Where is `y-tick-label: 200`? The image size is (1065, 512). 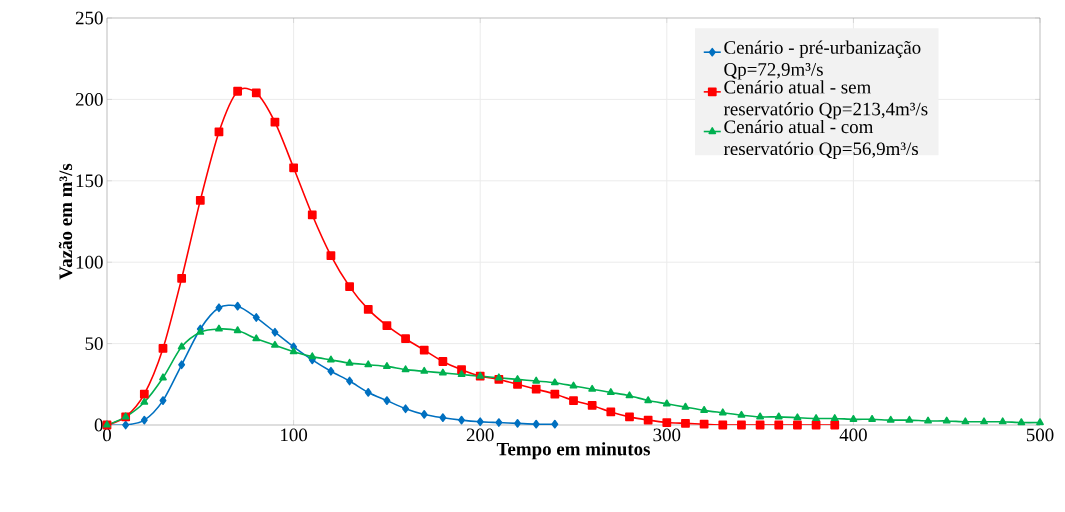 y-tick-label: 200 is located at coordinates (89, 99).